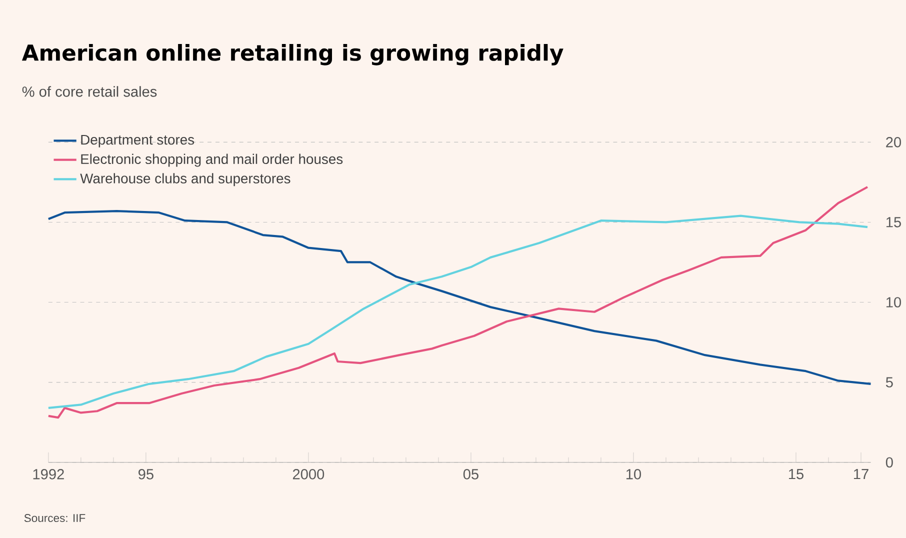 The image size is (906, 538). What do you see at coordinates (137, 141) in the screenshot?
I see `legend-label: Department stores` at bounding box center [137, 141].